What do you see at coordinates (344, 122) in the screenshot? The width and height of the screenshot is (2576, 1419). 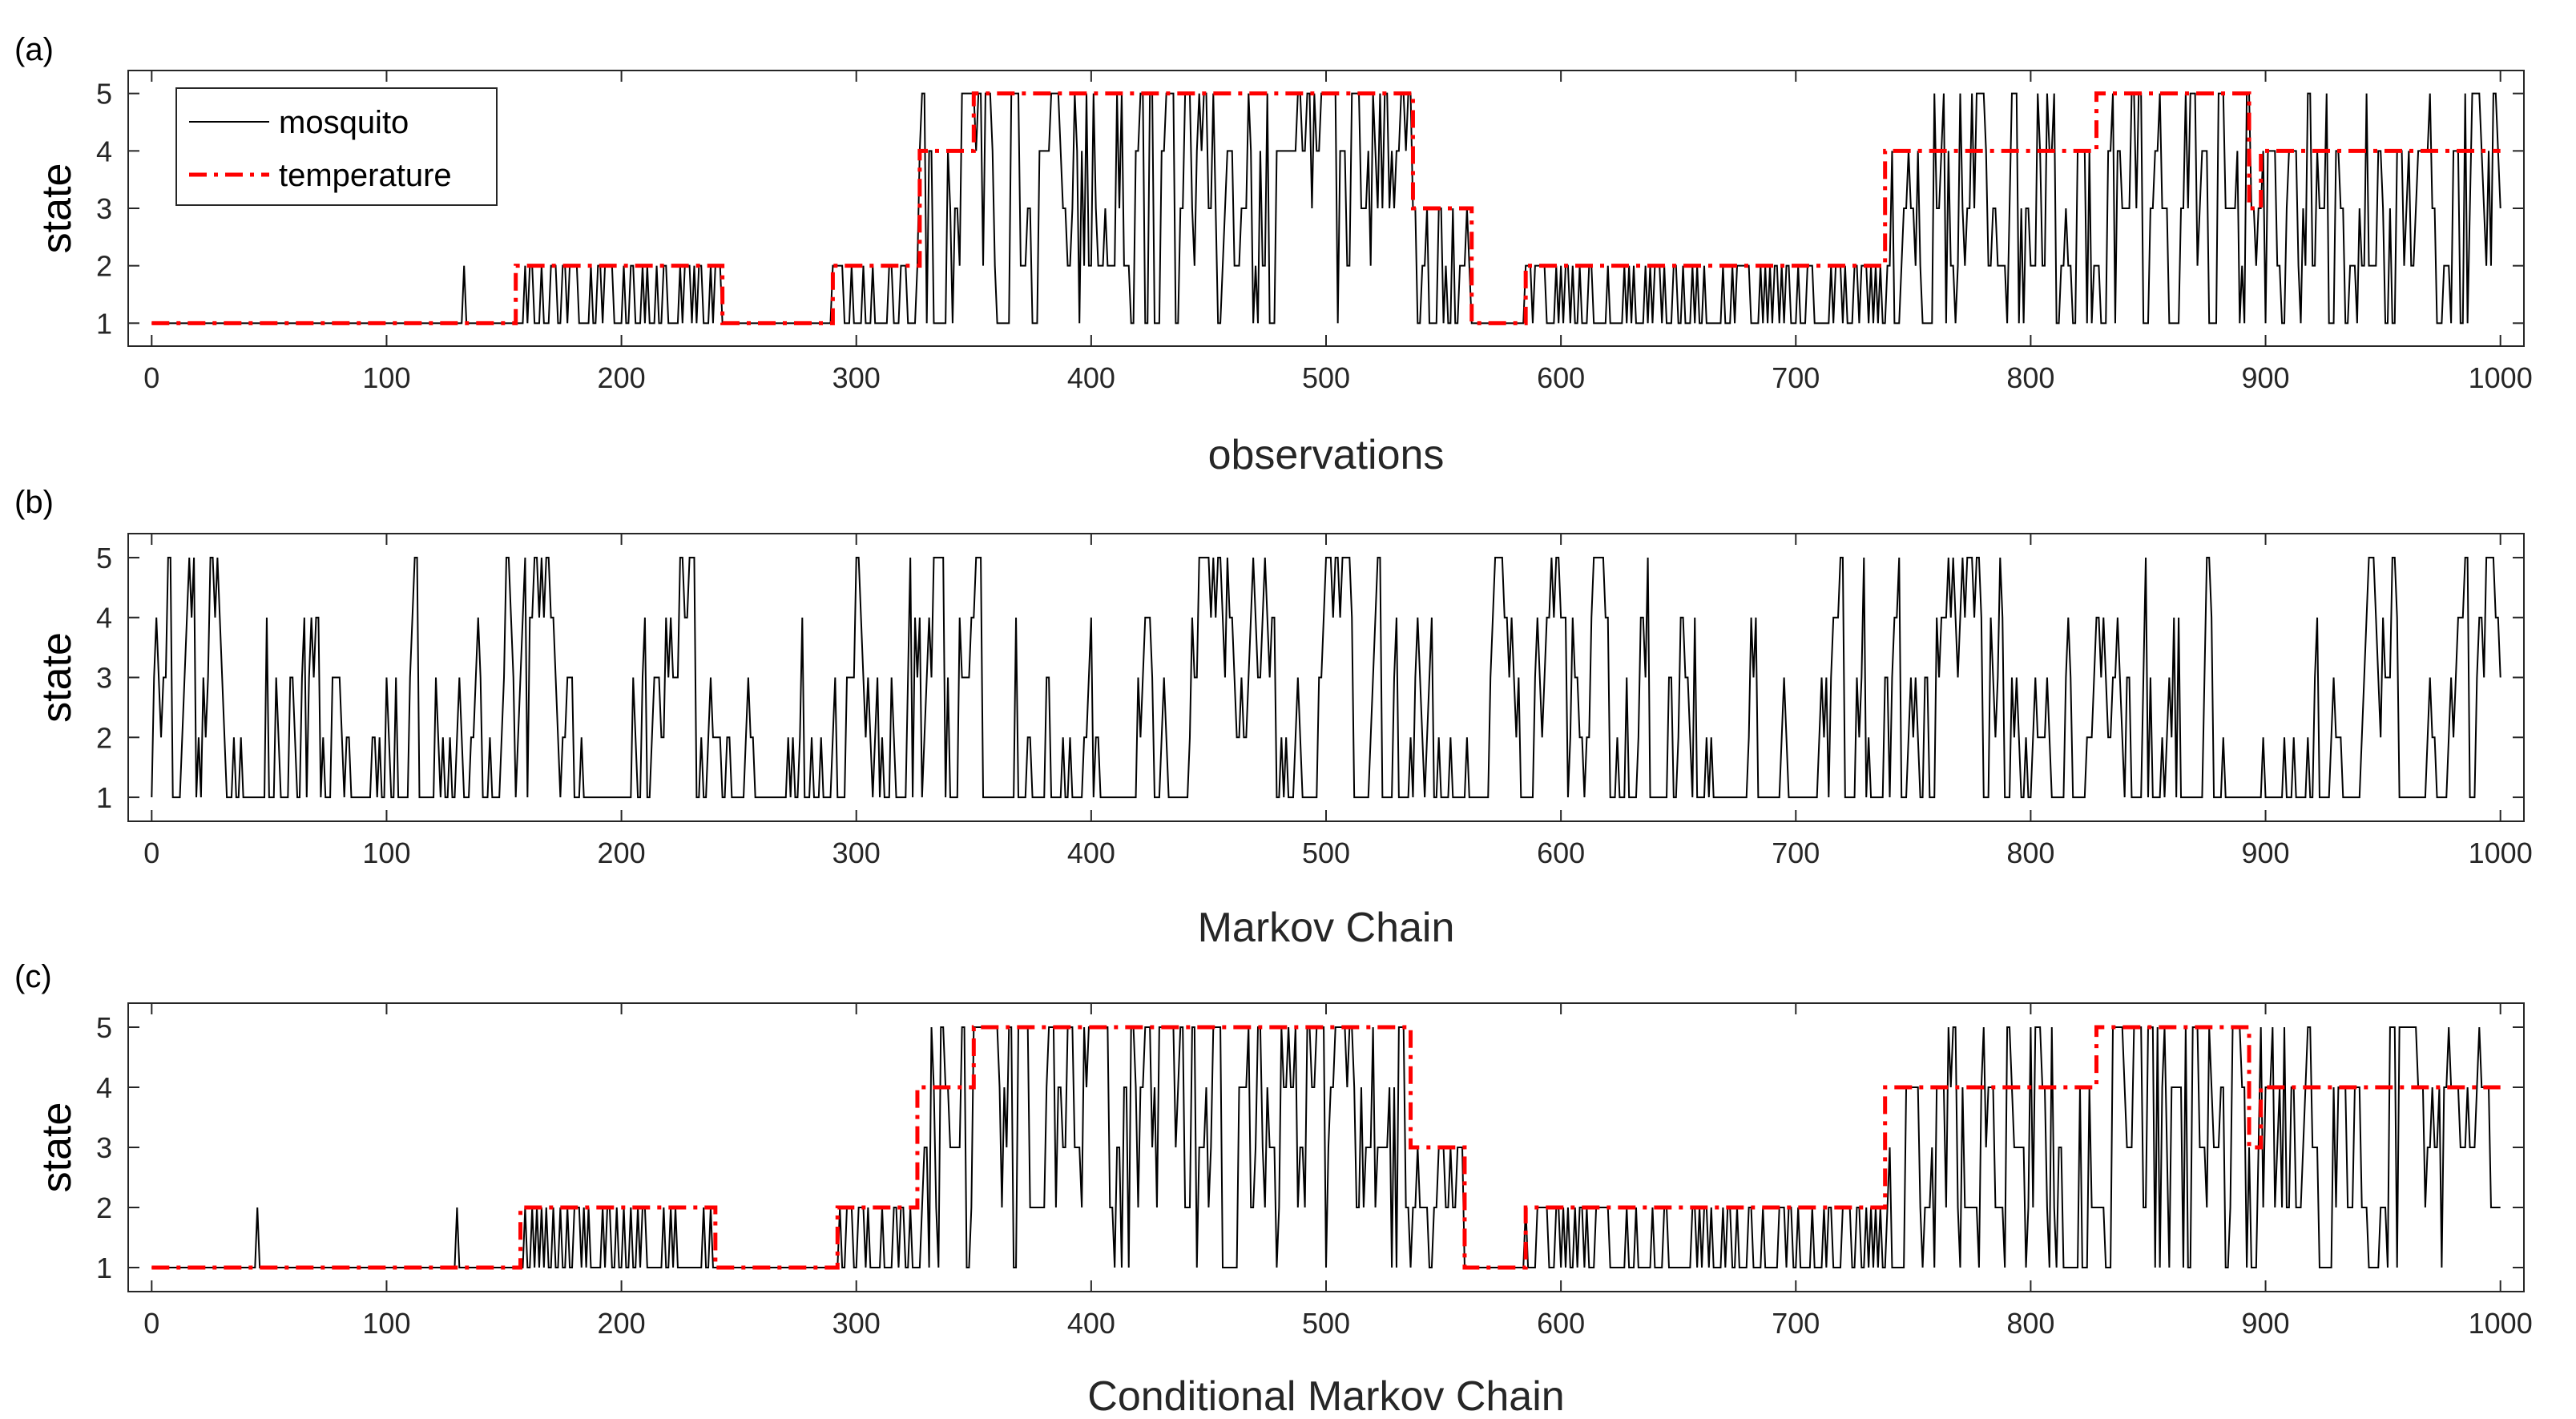 I see `legend-label-mosquito: mosquito` at bounding box center [344, 122].